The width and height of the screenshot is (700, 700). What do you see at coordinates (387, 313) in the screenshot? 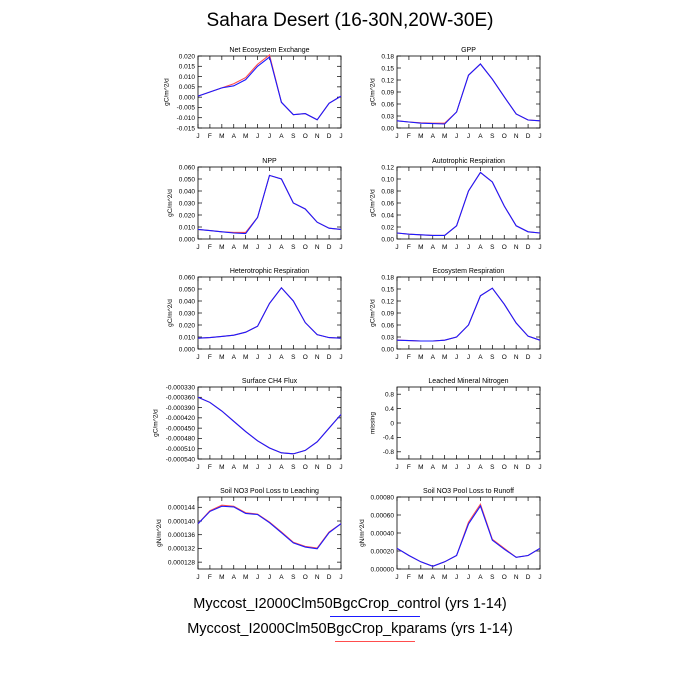
I see `y-tick-label: 0.09` at bounding box center [387, 313].